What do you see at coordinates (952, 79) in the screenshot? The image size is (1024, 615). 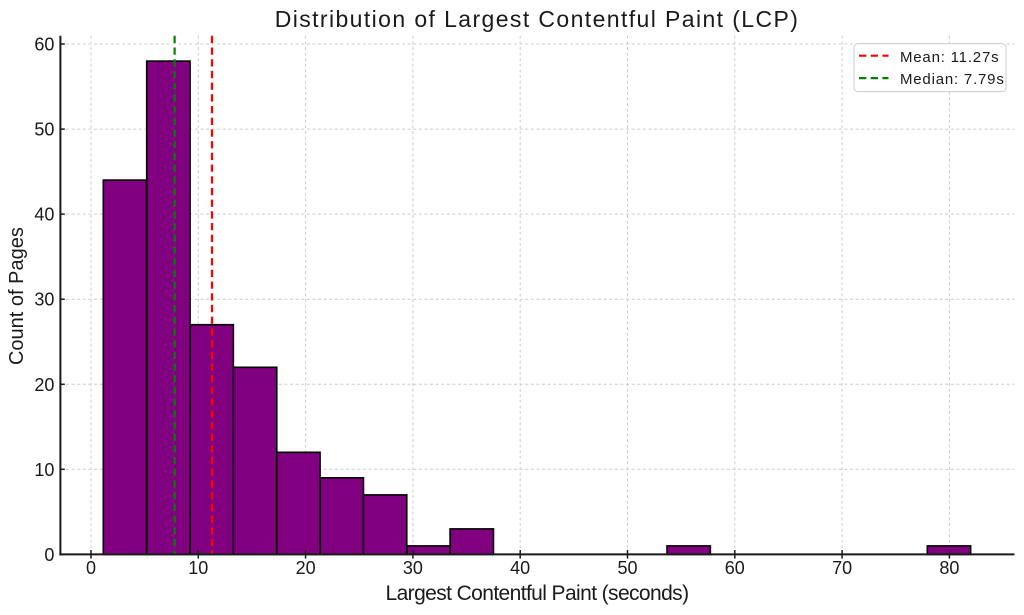 I see `svg-text: Median: 7.79s` at bounding box center [952, 79].